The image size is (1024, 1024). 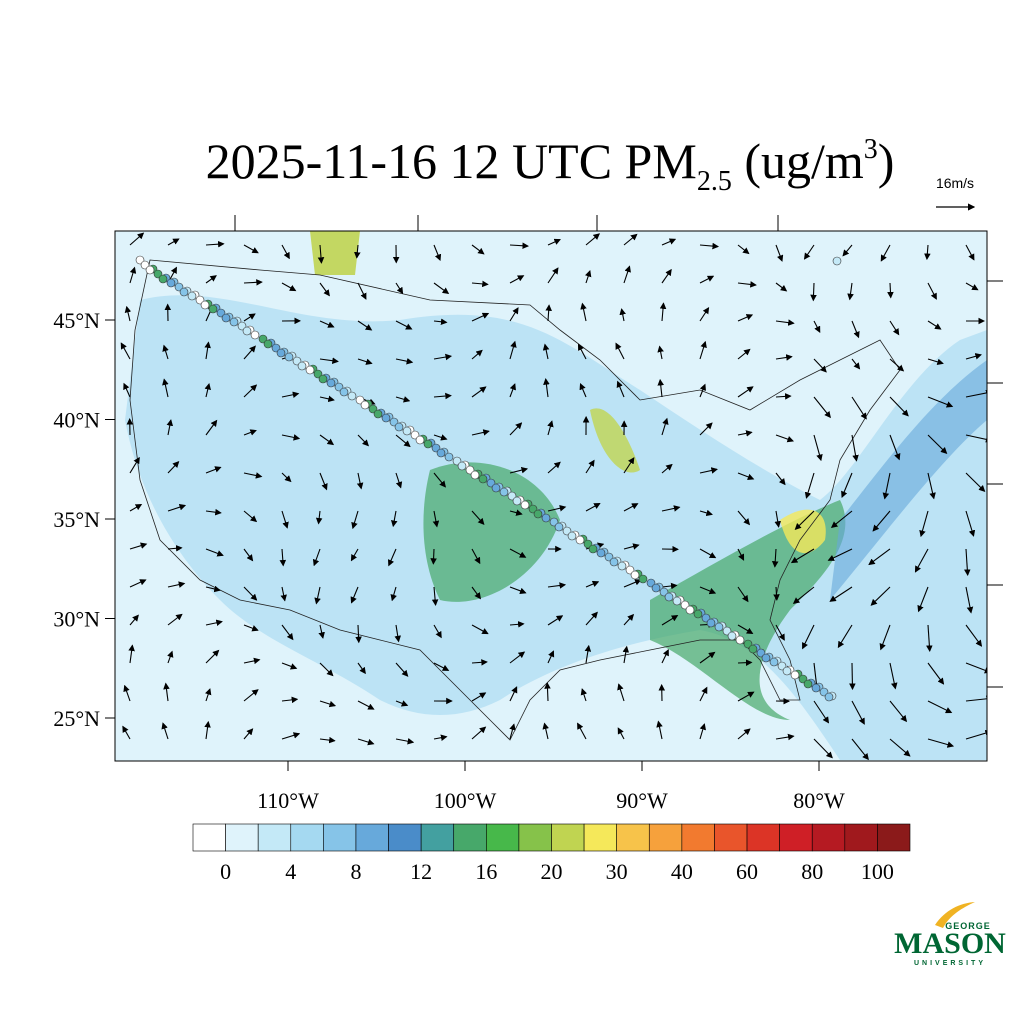 I want to click on lon-tick-label: 100°W, so click(x=465, y=800).